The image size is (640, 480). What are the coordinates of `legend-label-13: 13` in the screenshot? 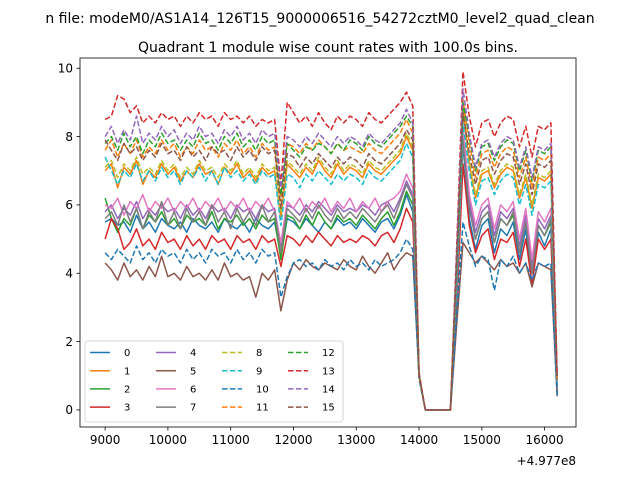 It's located at (328, 371).